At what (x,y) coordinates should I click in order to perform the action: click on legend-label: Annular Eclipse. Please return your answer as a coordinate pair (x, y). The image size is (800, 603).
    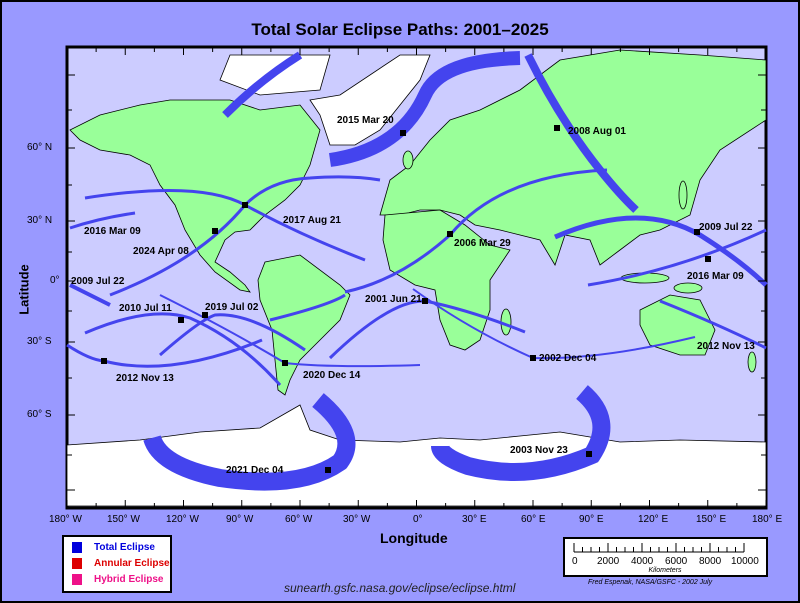
    Looking at the image, I should click on (132, 564).